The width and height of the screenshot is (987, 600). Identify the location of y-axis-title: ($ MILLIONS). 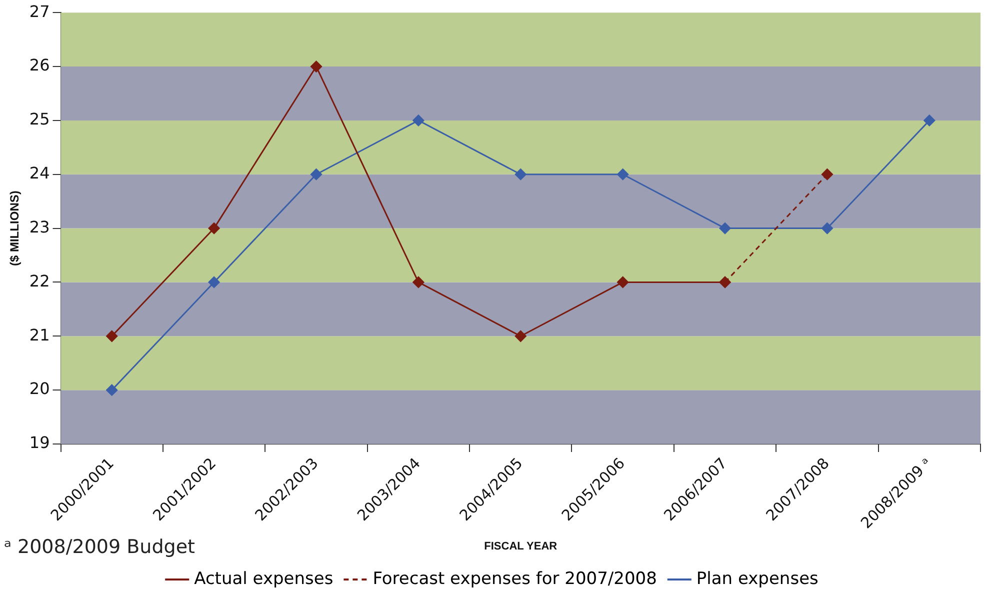
(15, 228).